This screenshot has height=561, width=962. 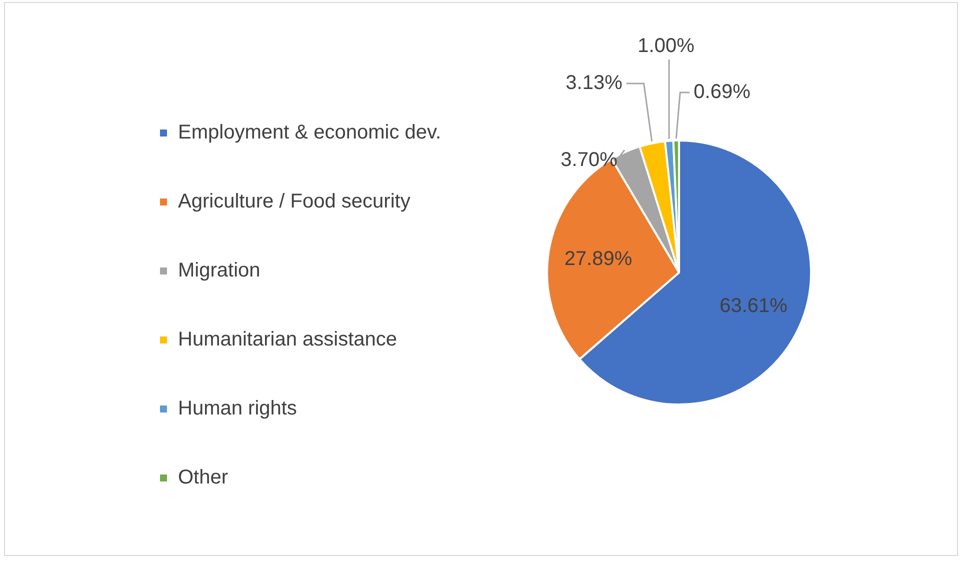 I want to click on legend-label: Humanitarian assistance, so click(x=287, y=339).